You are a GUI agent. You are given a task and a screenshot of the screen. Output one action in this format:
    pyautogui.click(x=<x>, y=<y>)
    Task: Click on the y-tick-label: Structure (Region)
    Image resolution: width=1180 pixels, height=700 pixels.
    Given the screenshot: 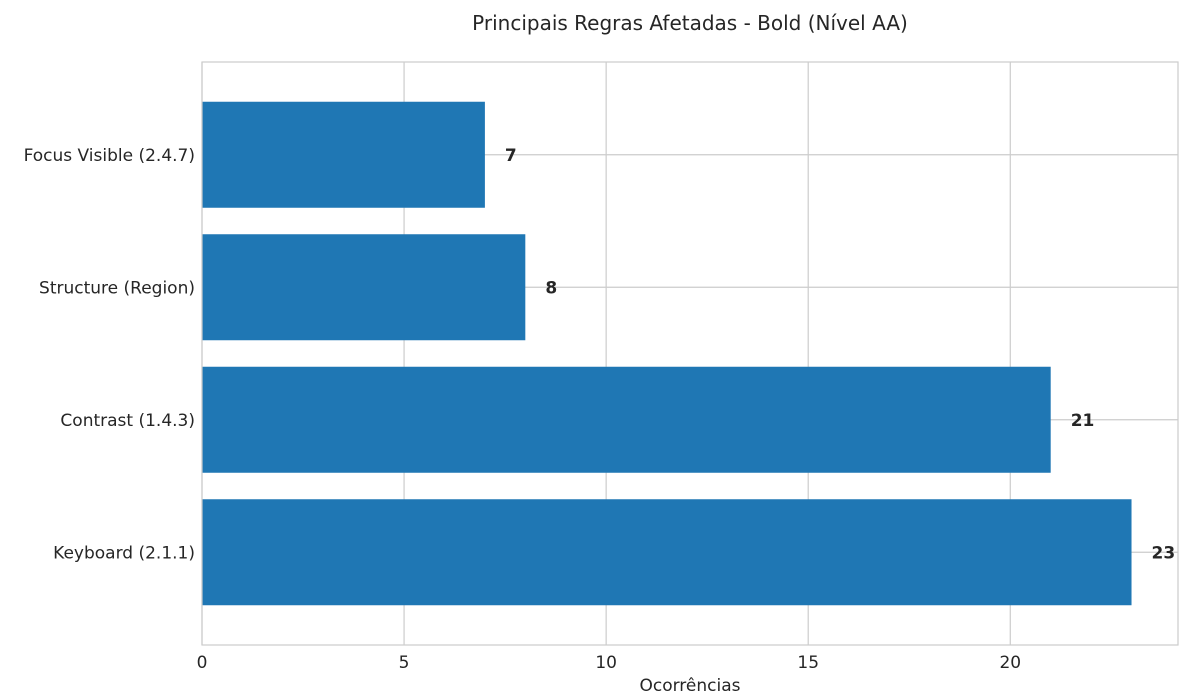 What is the action you would take?
    pyautogui.click(x=117, y=288)
    